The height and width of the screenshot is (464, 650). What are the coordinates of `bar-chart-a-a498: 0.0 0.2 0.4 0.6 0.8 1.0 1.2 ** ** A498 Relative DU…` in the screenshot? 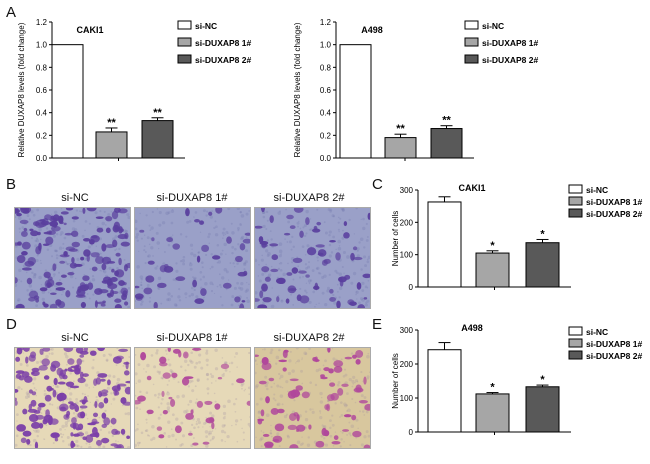 It's located at (415, 90).